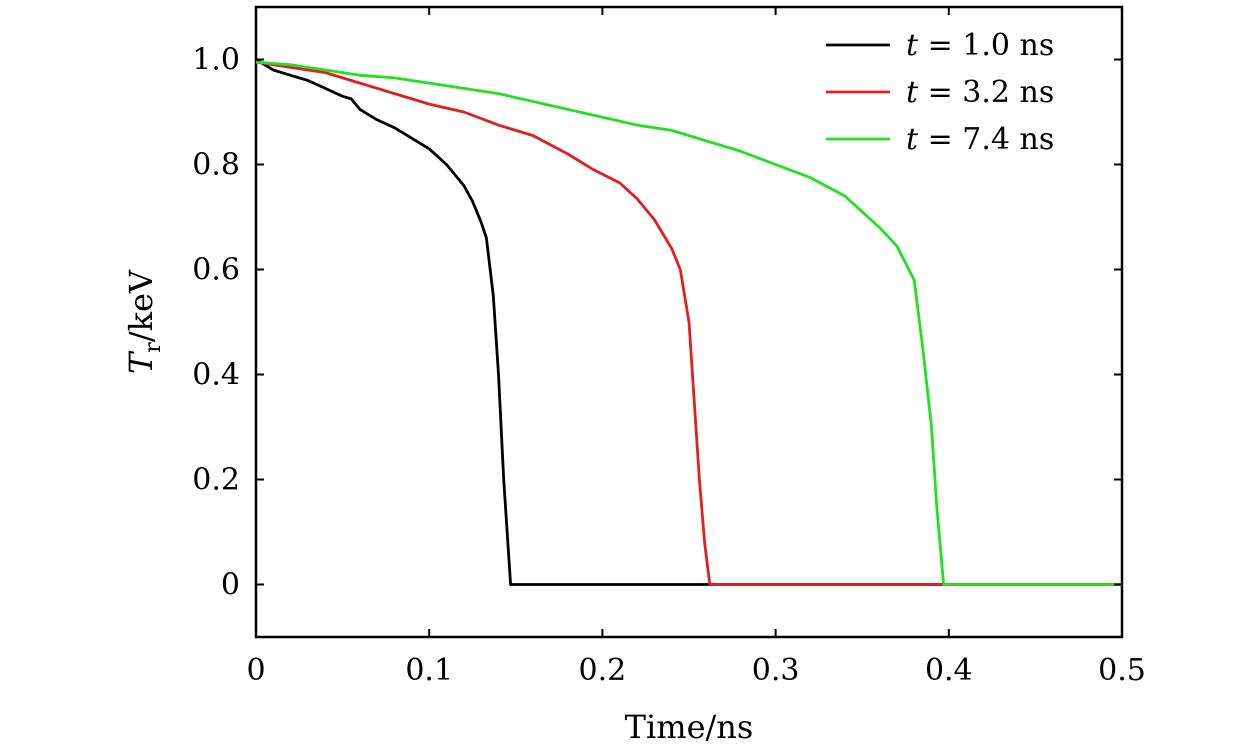 The height and width of the screenshot is (756, 1260). I want to click on legend-label-text: = 7.4 ns, so click(986, 139).